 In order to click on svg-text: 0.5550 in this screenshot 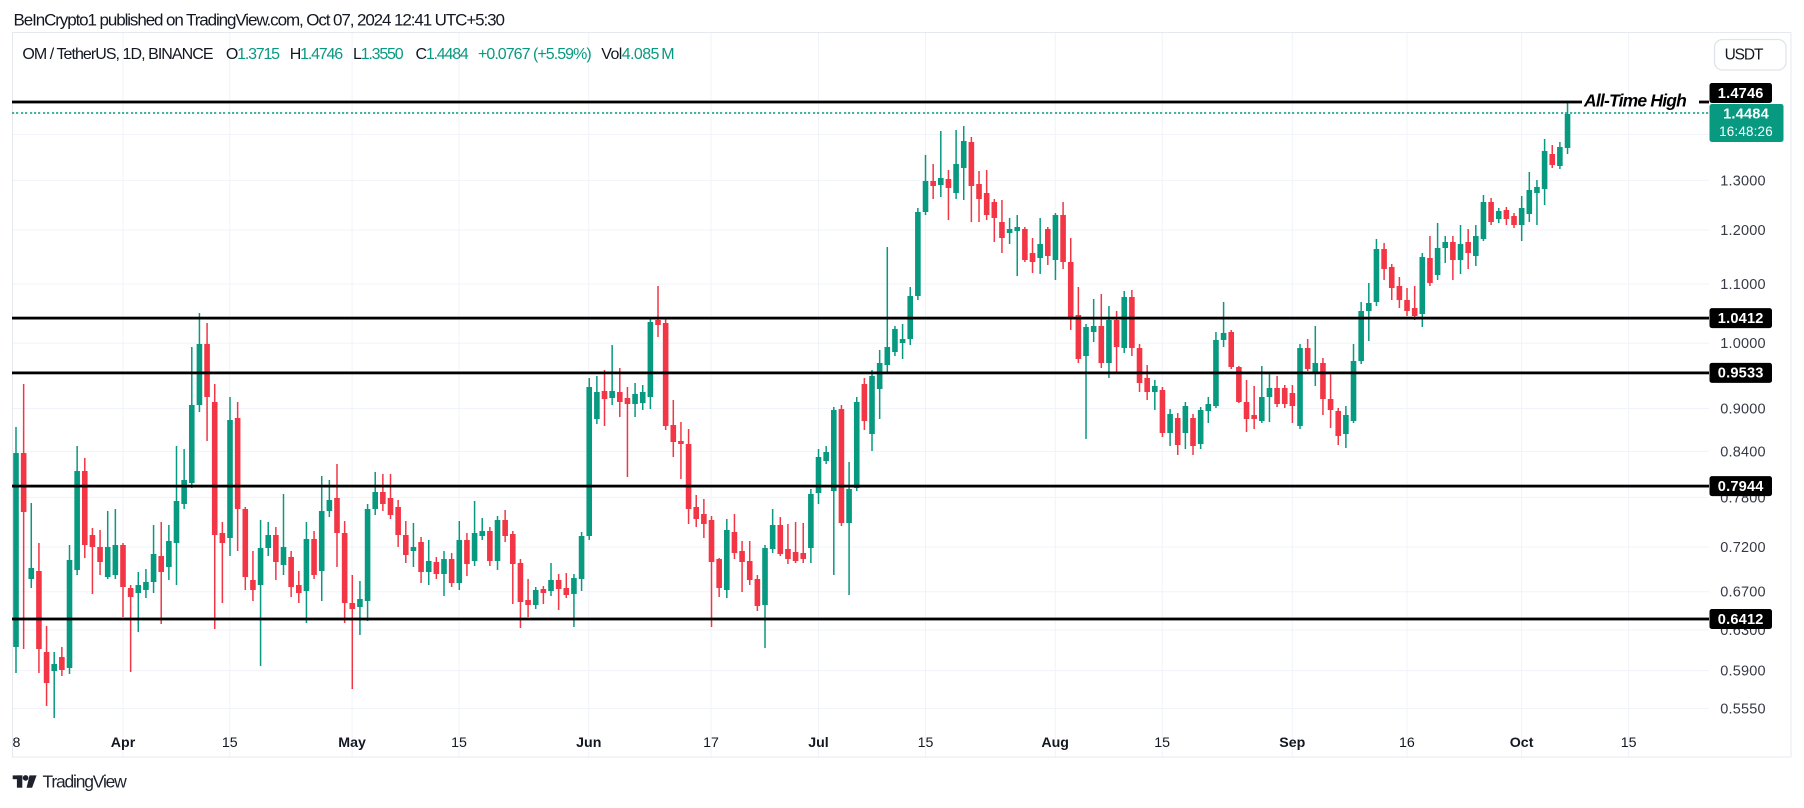, I will do `click(1743, 710)`.